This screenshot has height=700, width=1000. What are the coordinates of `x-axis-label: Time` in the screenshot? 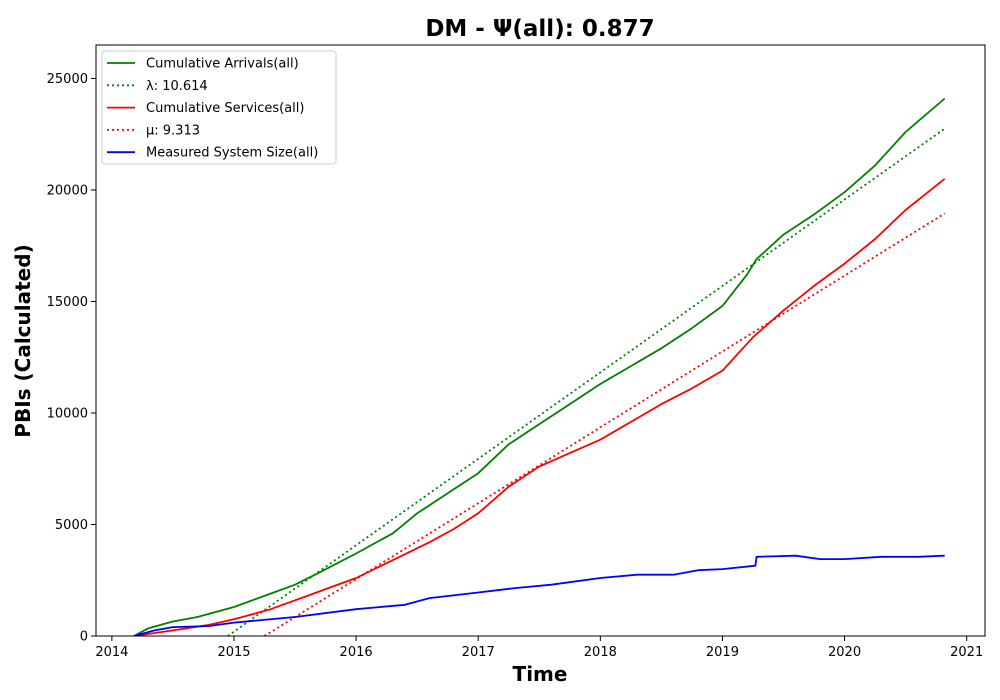 It's located at (540, 674).